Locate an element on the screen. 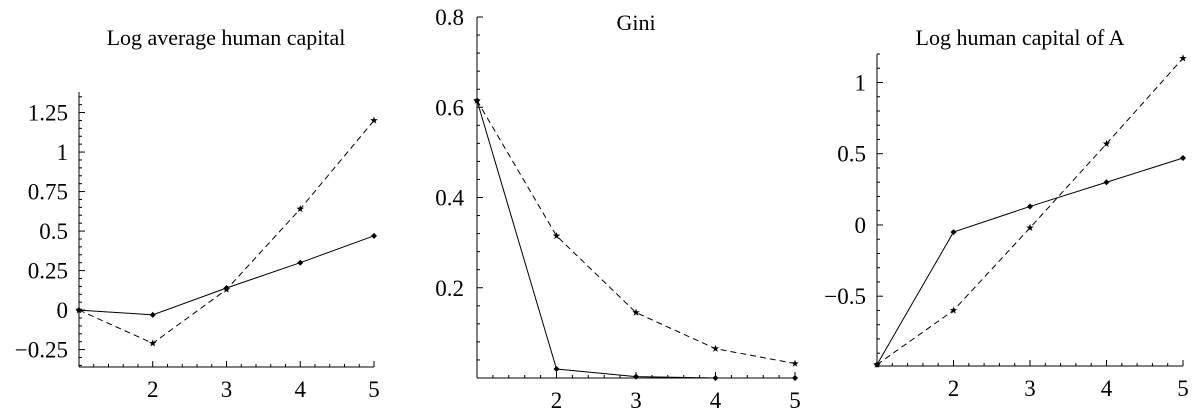 The image size is (1193, 411). y-tick-label: 0.75 is located at coordinates (48, 192).